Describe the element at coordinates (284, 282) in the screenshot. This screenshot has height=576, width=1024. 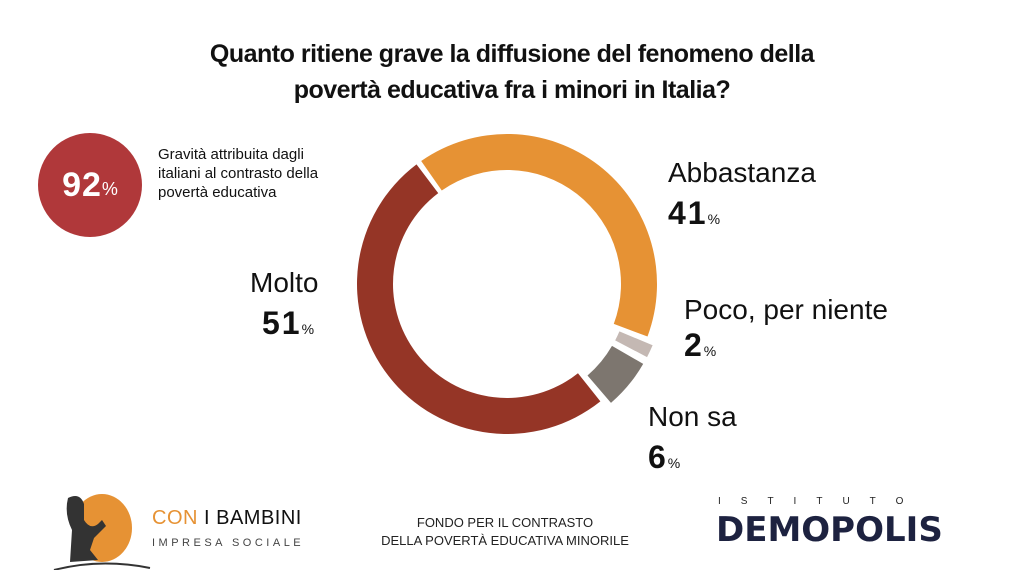
I see `label-molto: Molto` at that location.